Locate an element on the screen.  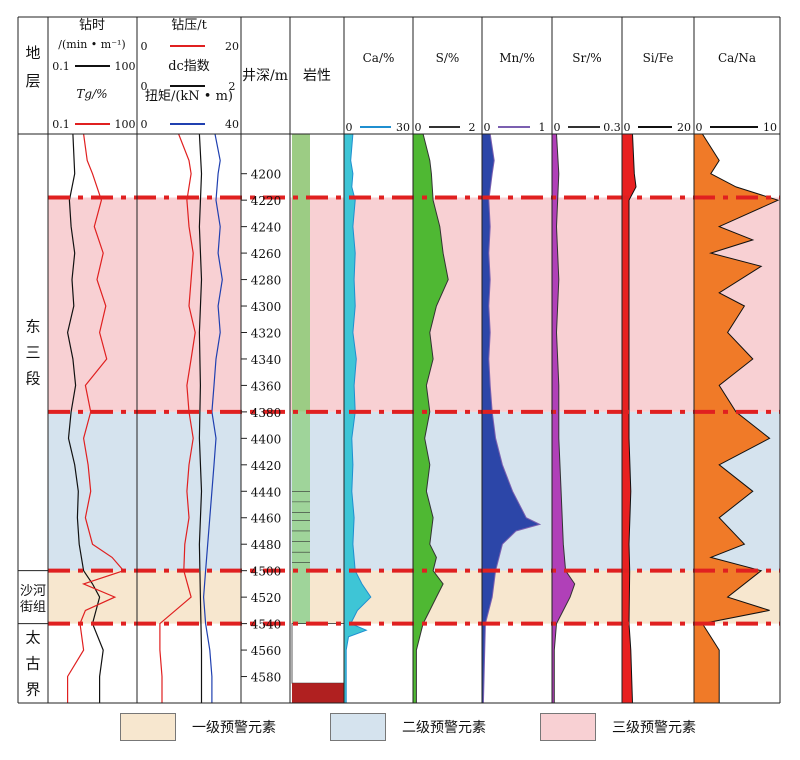
track2-name-1: 钻压/t is located at coordinates (189, 25).